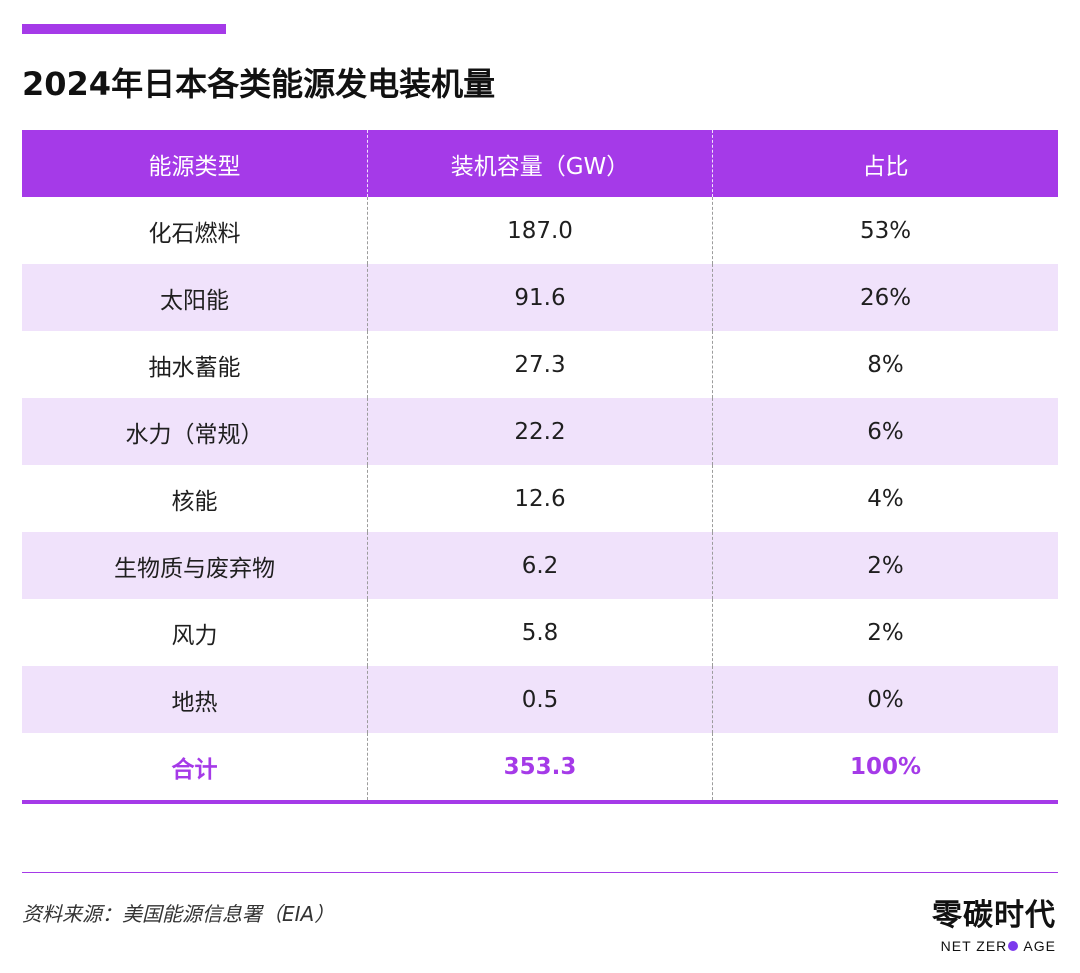 Image resolution: width=1080 pixels, height=973 pixels. I want to click on capacity-cell: 187.0, so click(539, 230).